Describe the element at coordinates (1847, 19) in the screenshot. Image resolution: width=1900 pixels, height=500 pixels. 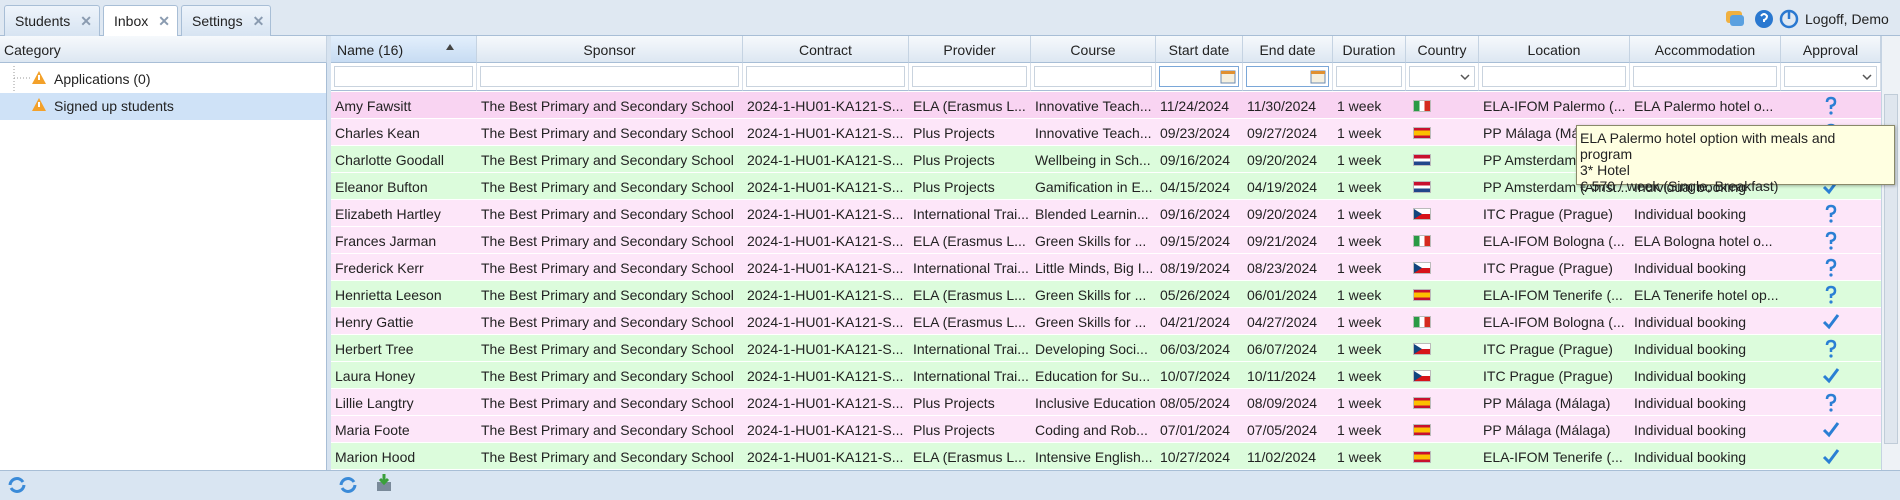
I see `logoff-link: Logoff, Demo` at that location.